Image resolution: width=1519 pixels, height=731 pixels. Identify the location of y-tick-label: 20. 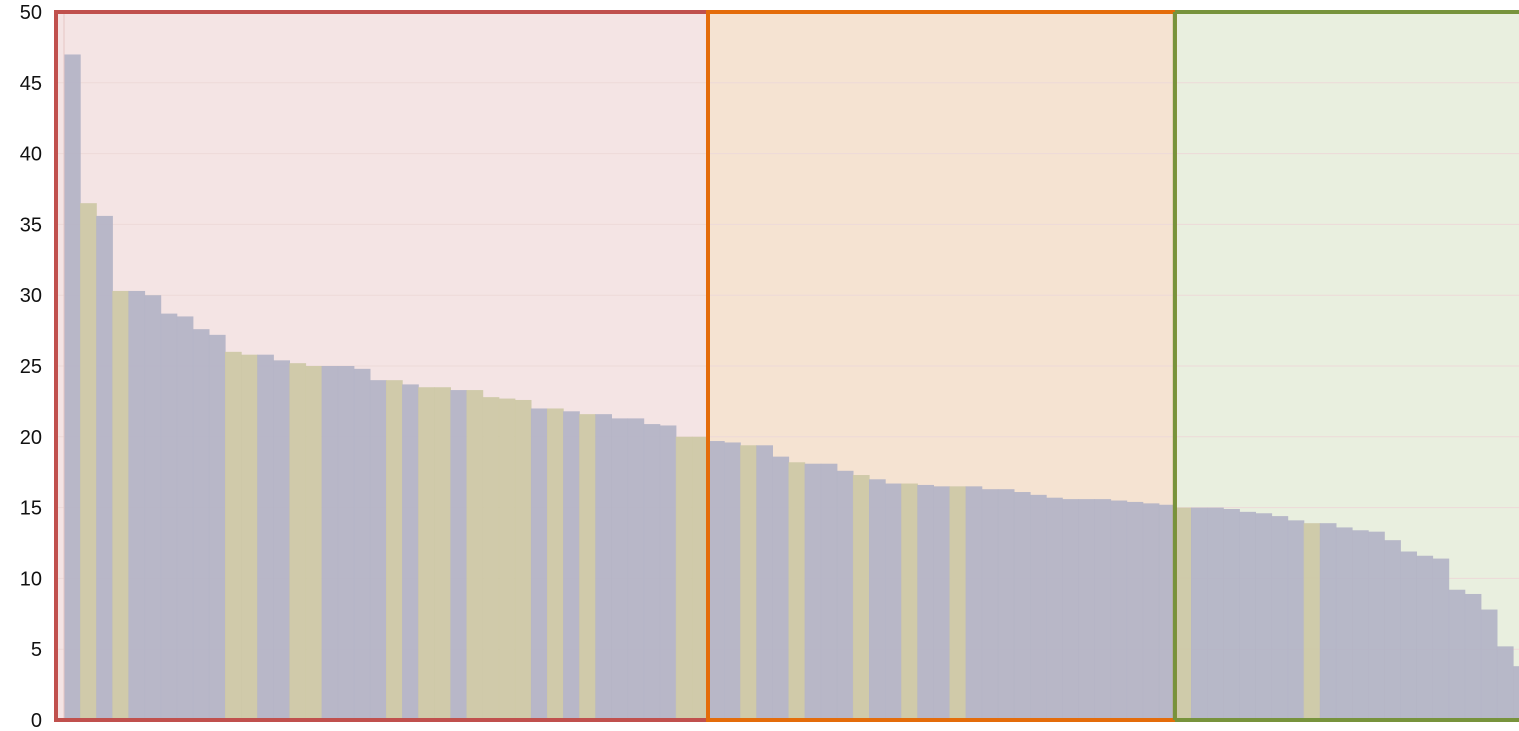
(31, 438).